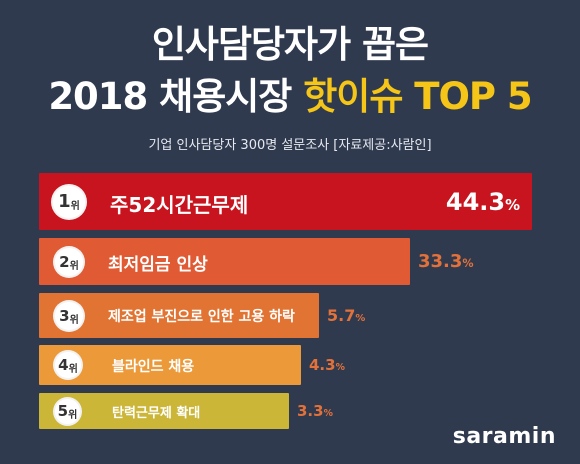 The image size is (580, 464). What do you see at coordinates (290, 44) in the screenshot?
I see `chart-title-line1: 인사담당자가 꼽은` at bounding box center [290, 44].